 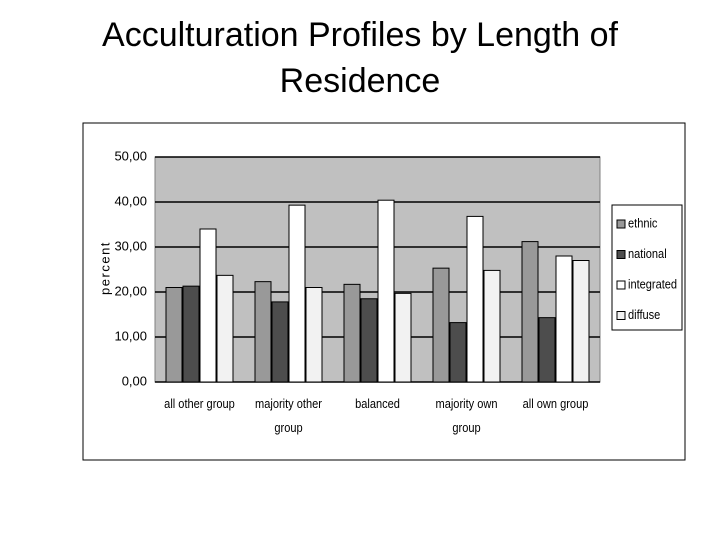 I want to click on y-tick-label: 0,00, so click(x=134, y=380).